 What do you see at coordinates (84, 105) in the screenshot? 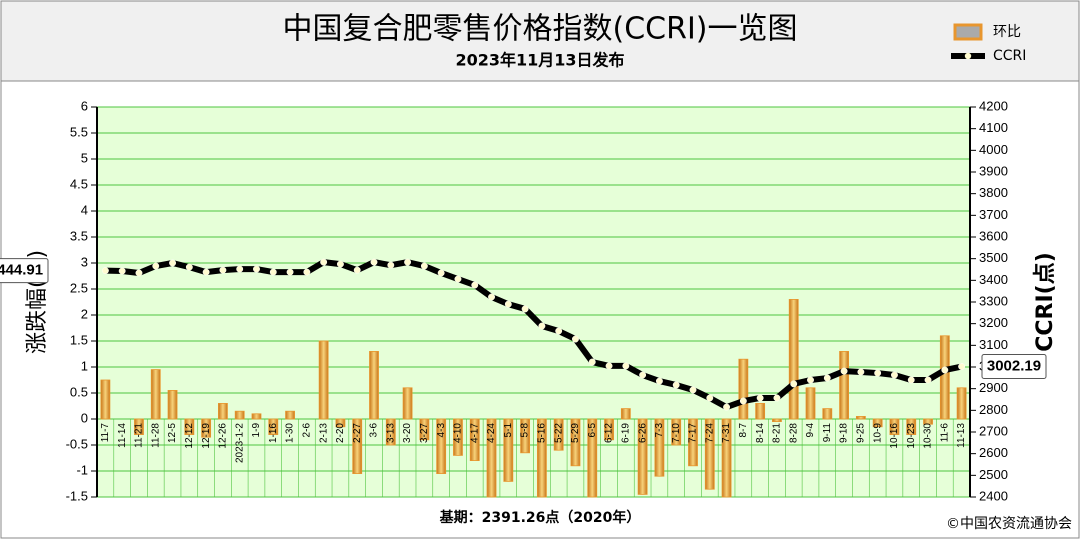
I see `y-tick-label: 6` at bounding box center [84, 105].